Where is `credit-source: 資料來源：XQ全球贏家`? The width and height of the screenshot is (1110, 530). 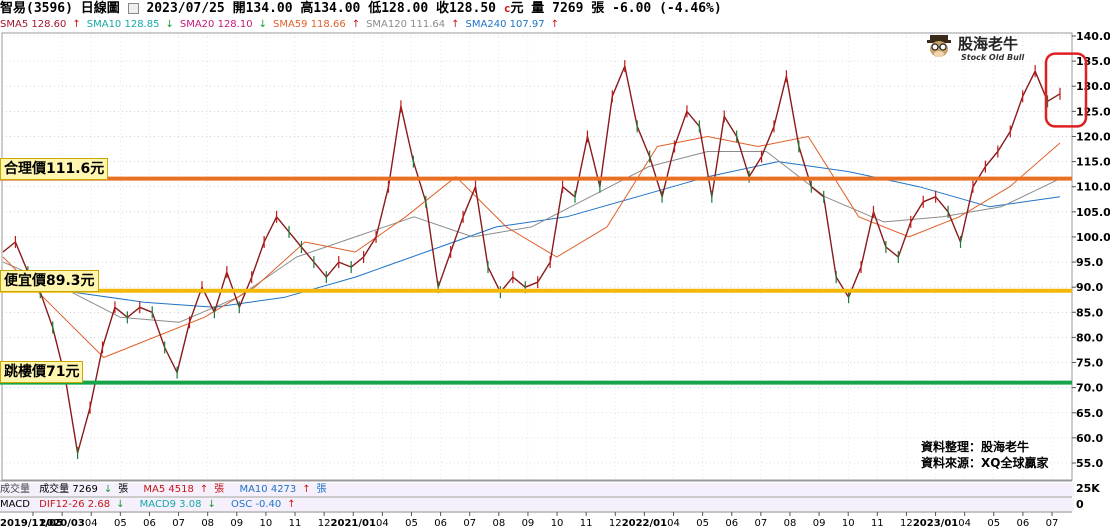
credit-source: 資料來源：XQ全球贏家 is located at coordinates (985, 463).